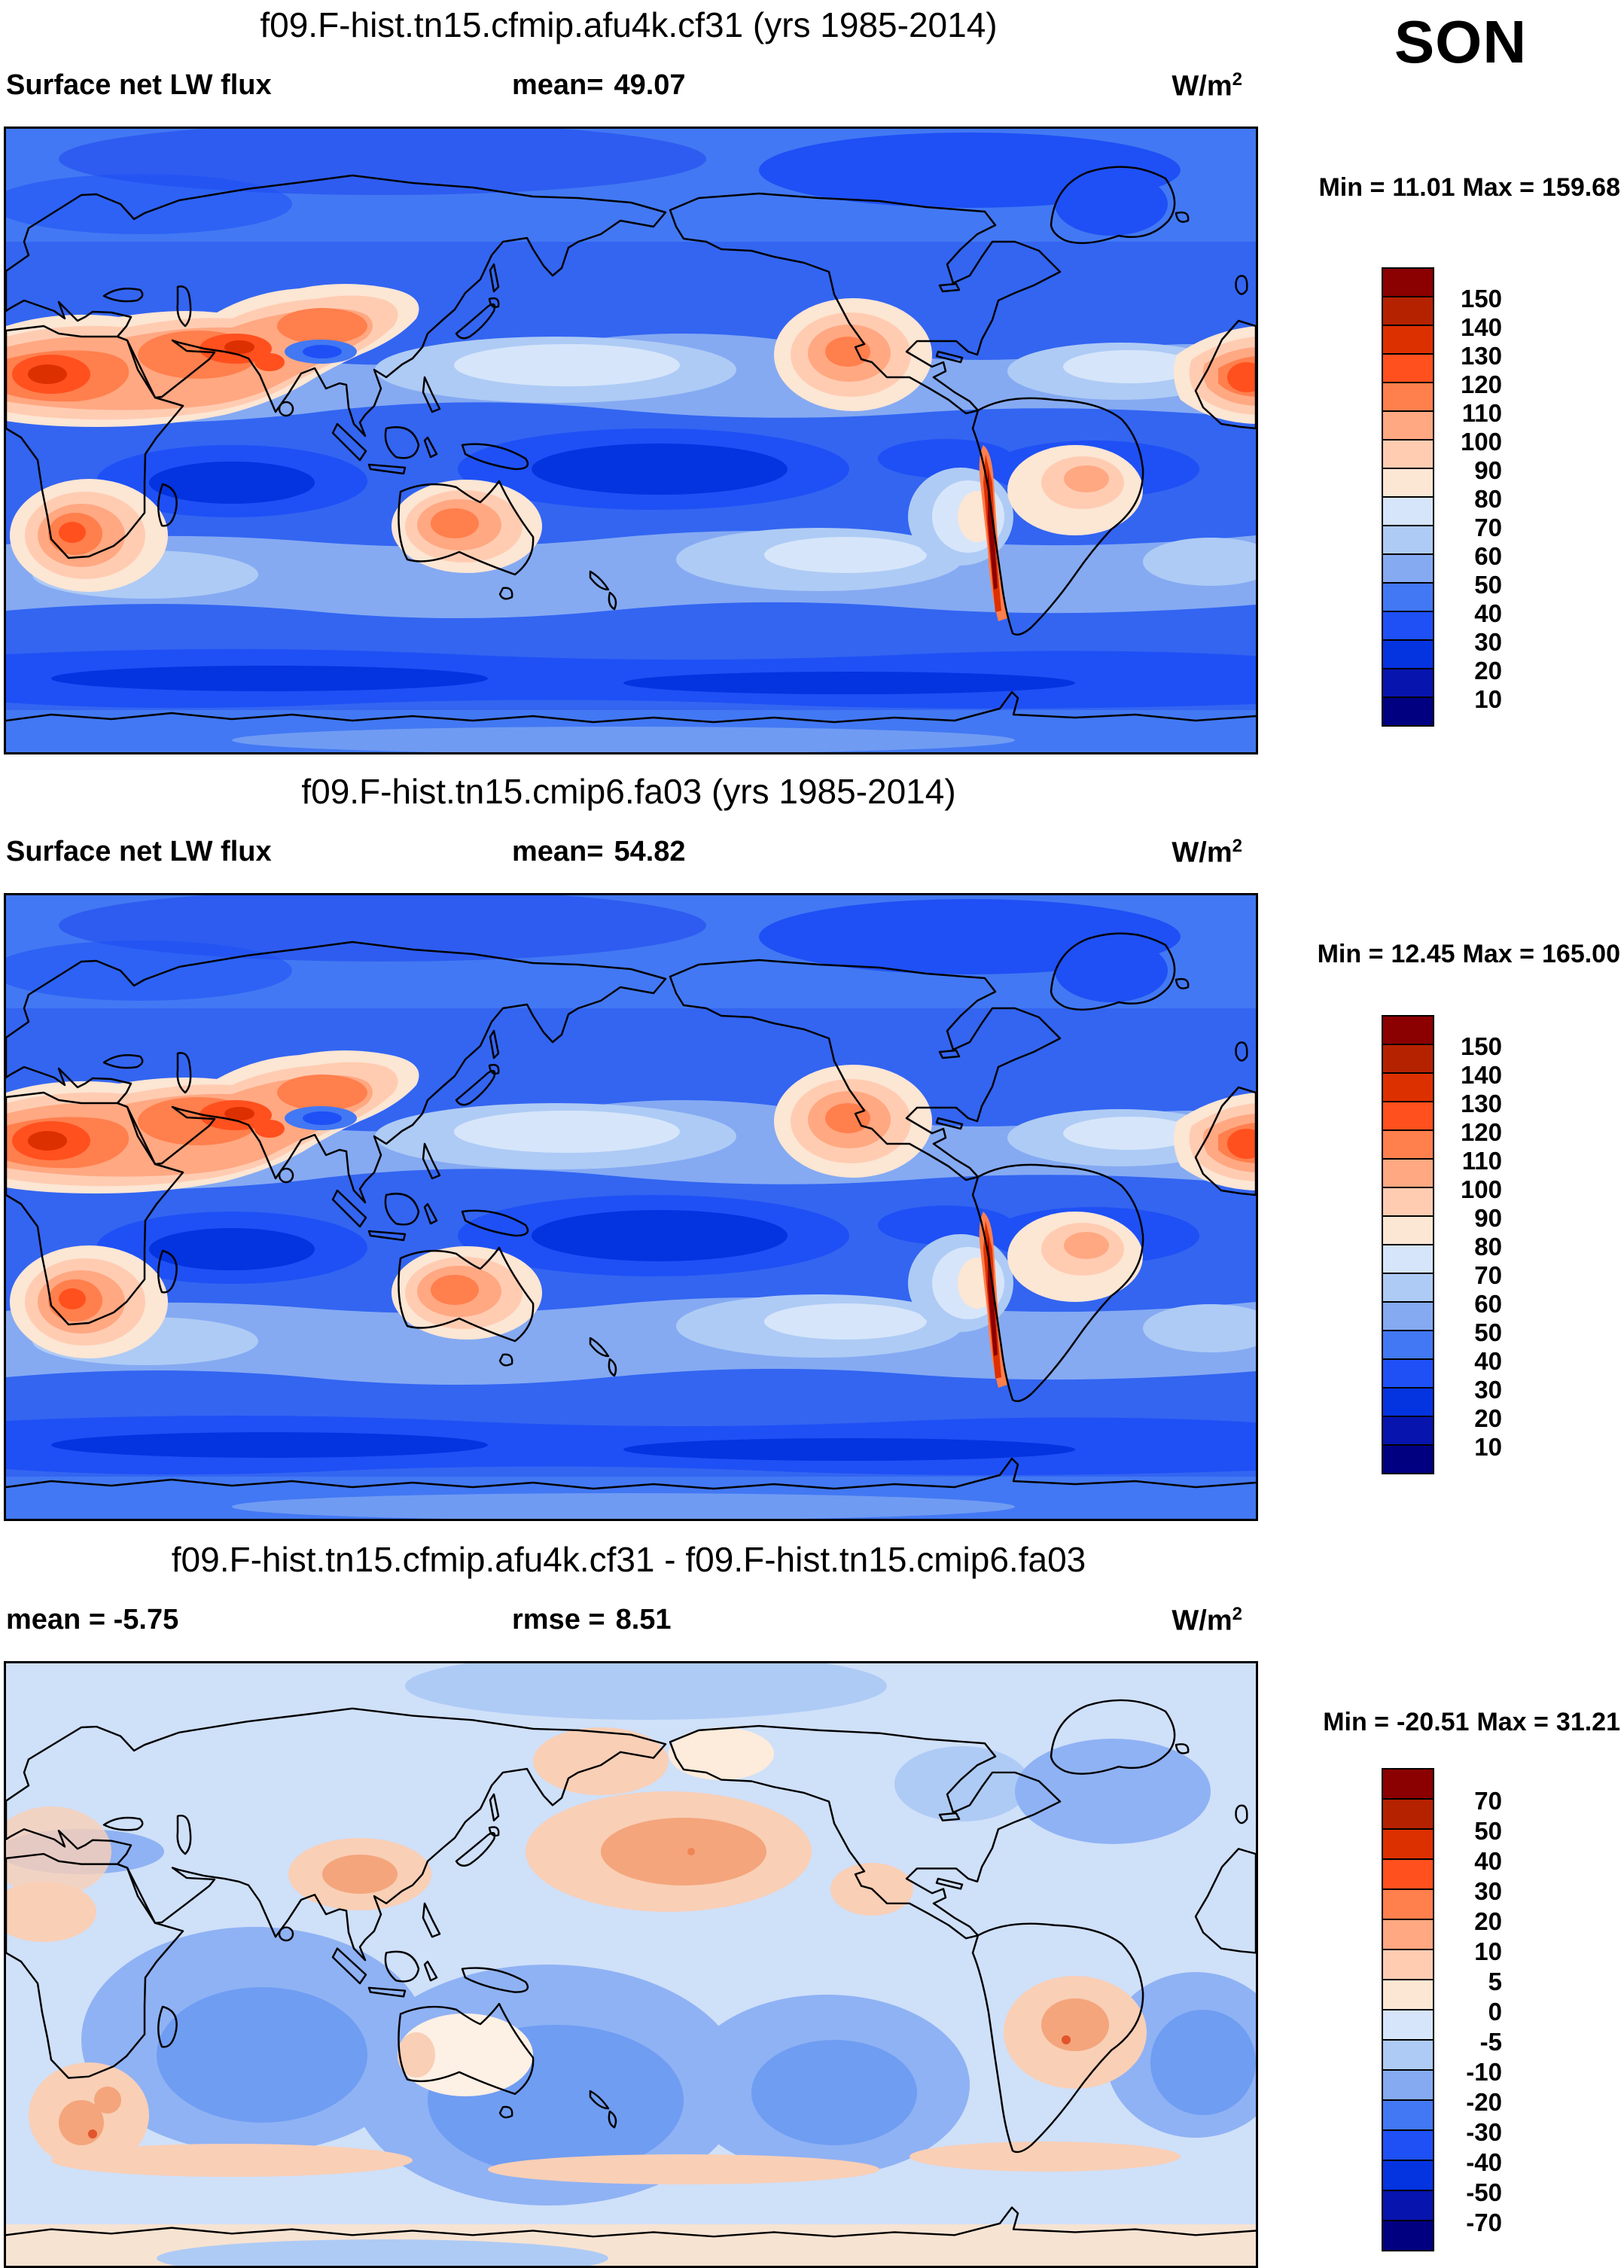 This screenshot has height=2268, width=1624. Describe the element at coordinates (1488, 499) in the screenshot. I see `colorbar-tick-label: 80` at that location.